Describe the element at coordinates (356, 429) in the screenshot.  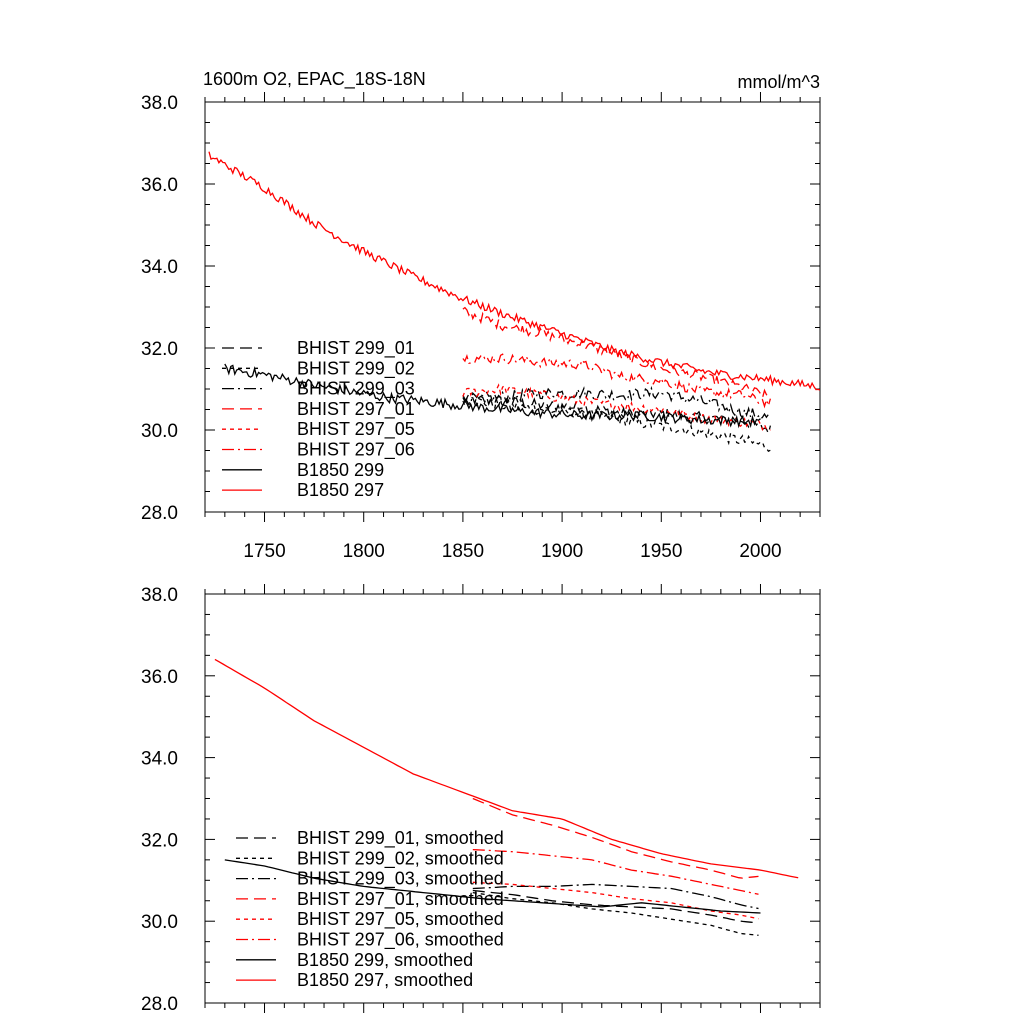
I see `legend-label: BHIST 297_05` at that location.